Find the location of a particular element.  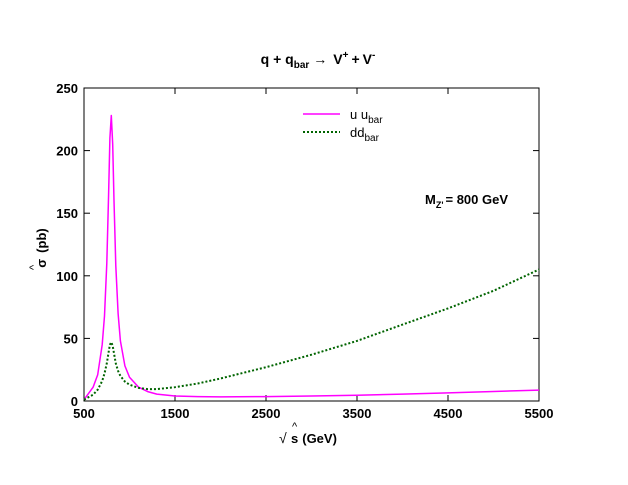

mass-annotation: MZ' = 800 GeV is located at coordinates (466, 201).